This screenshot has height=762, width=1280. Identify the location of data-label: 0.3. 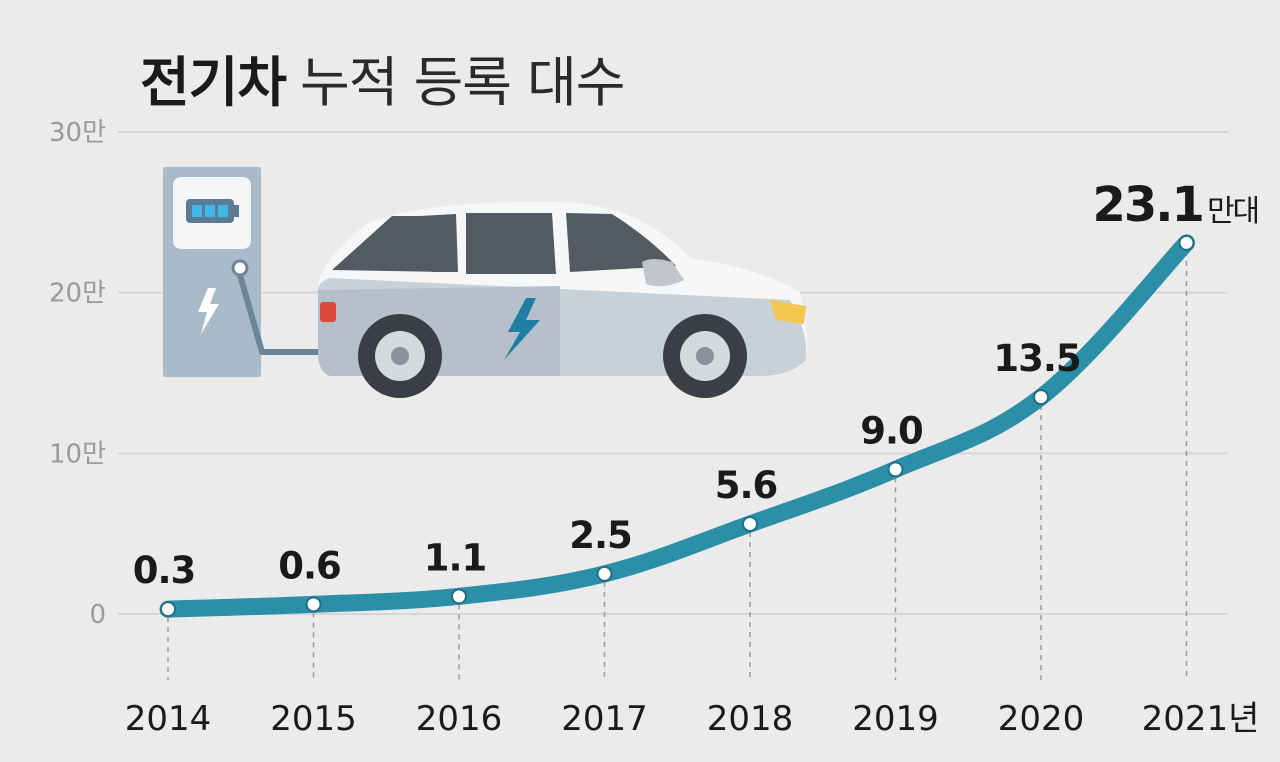
(164, 570).